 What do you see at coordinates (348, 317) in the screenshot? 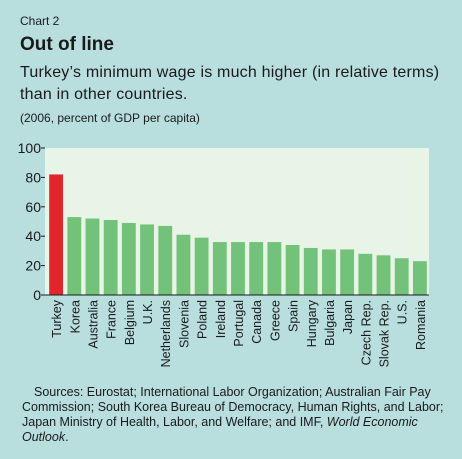
I see `x-category-label: Japan` at bounding box center [348, 317].